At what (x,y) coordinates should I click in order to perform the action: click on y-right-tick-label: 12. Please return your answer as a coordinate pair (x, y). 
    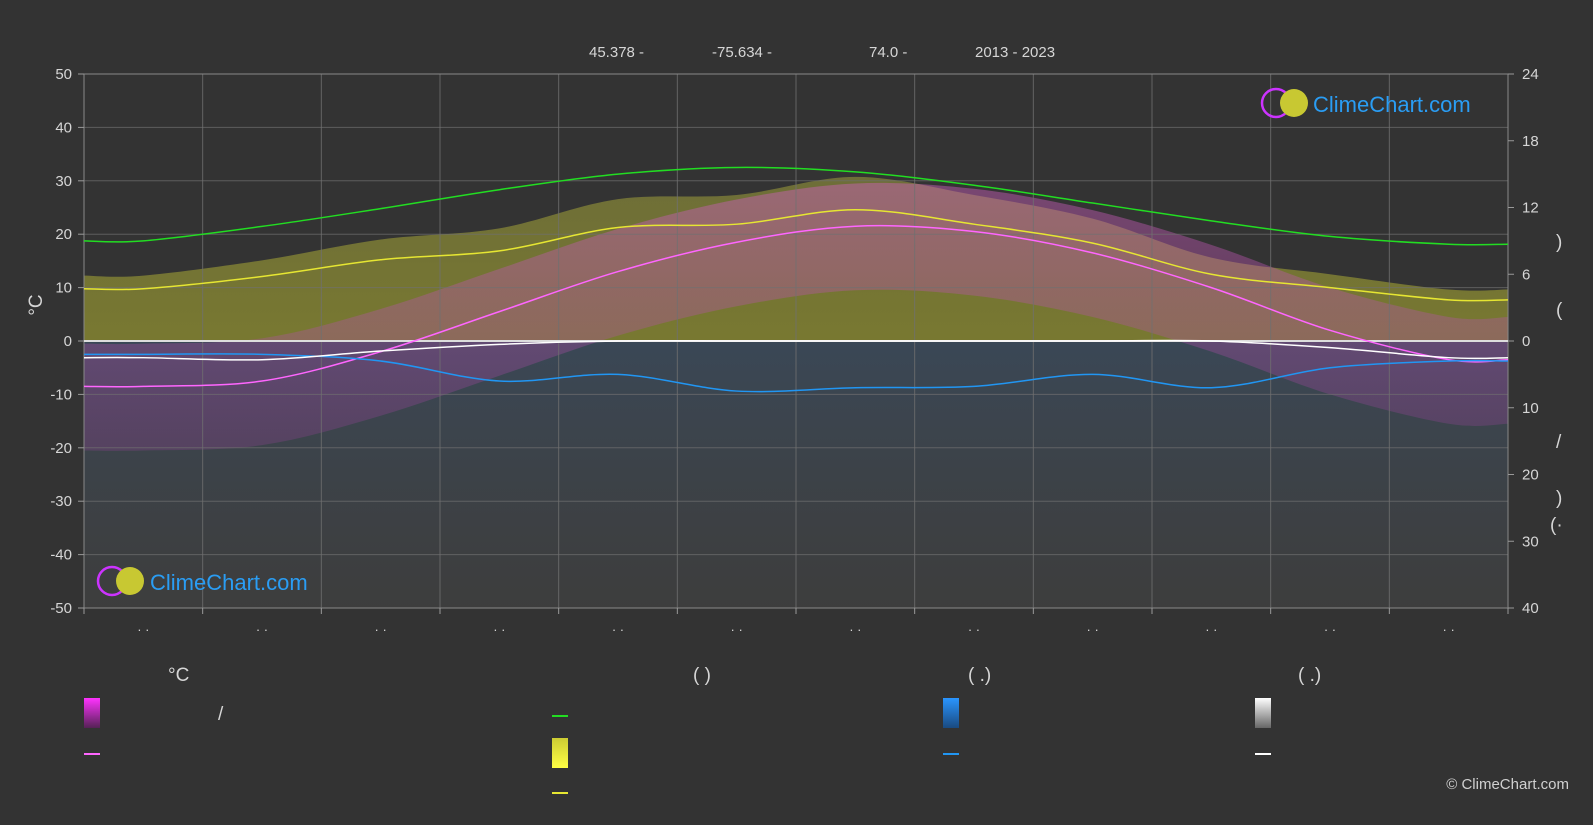
    Looking at the image, I should click on (1530, 208).